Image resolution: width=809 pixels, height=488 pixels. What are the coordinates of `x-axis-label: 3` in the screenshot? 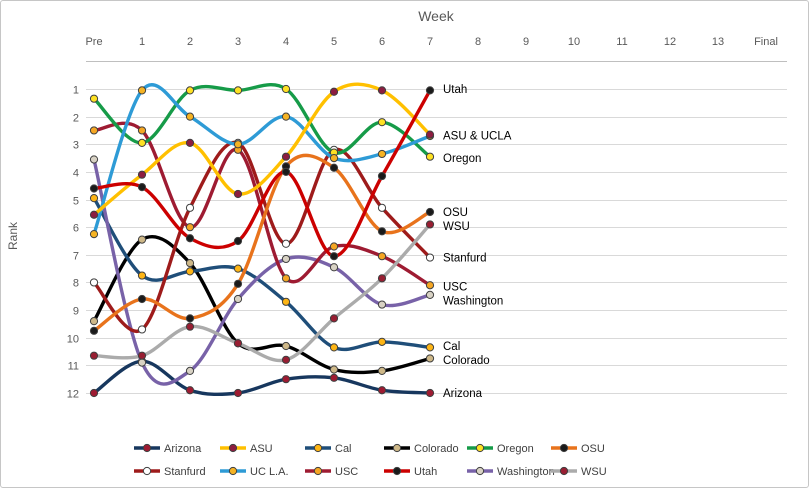 It's located at (238, 42).